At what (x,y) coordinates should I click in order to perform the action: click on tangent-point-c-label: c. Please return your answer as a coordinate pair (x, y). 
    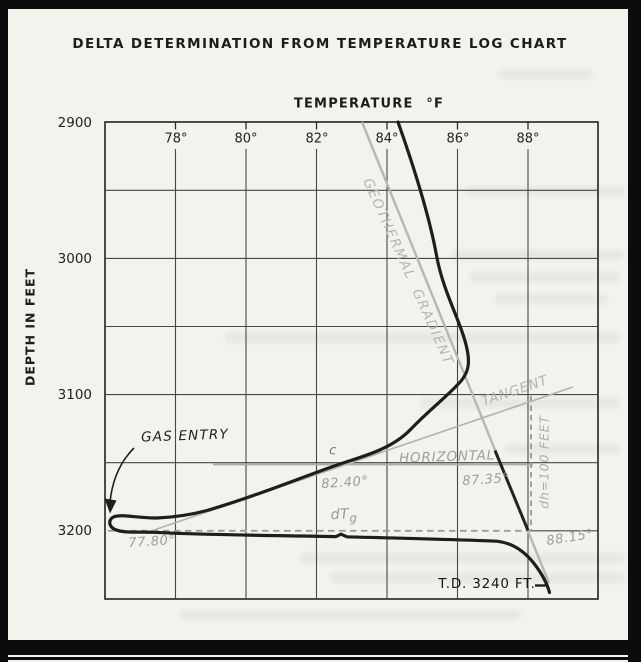
    Looking at the image, I should click on (333, 451).